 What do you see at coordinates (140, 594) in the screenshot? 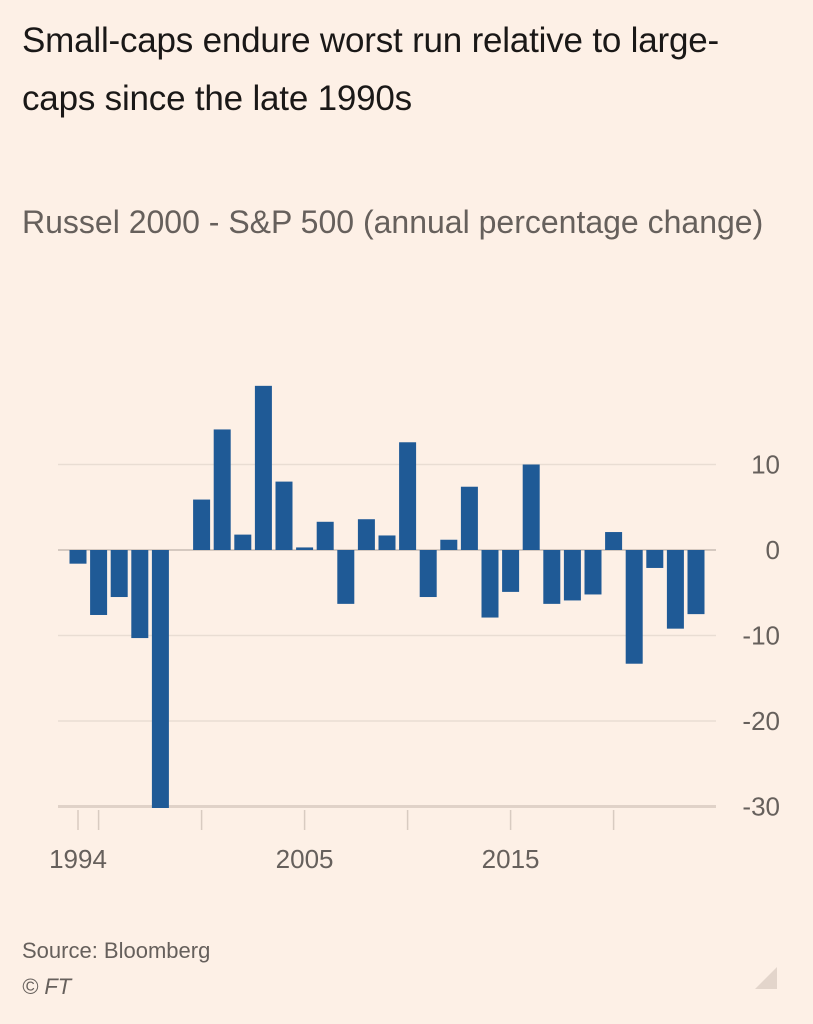
I see `bar-1997` at bounding box center [140, 594].